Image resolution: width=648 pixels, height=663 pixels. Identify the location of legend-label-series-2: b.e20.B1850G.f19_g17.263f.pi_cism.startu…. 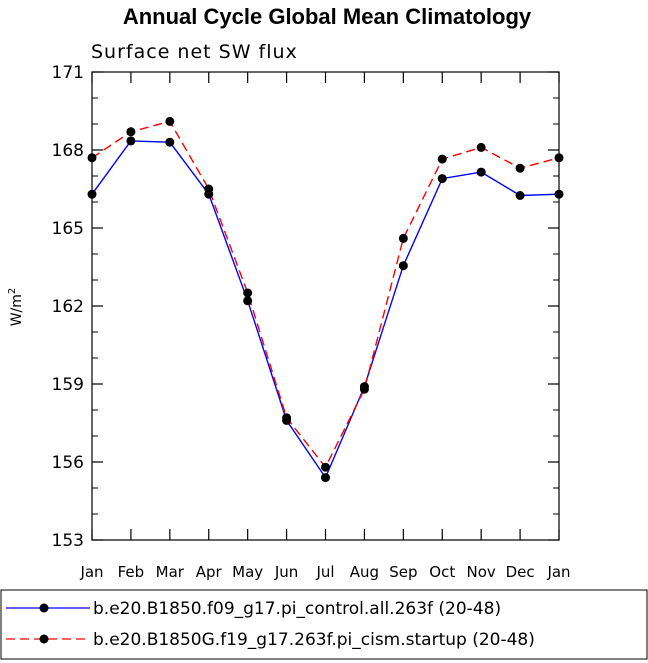
(314, 640).